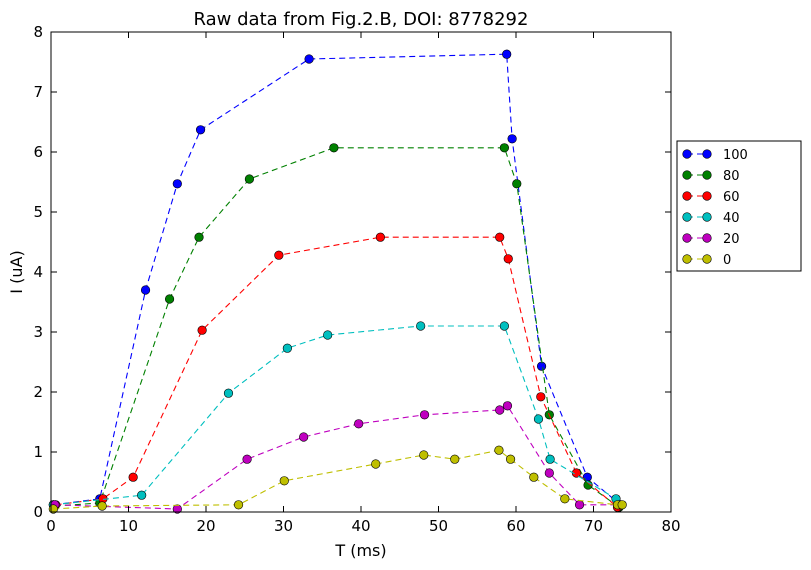 The height and width of the screenshot is (570, 811). I want to click on legend-label: 100, so click(735, 155).